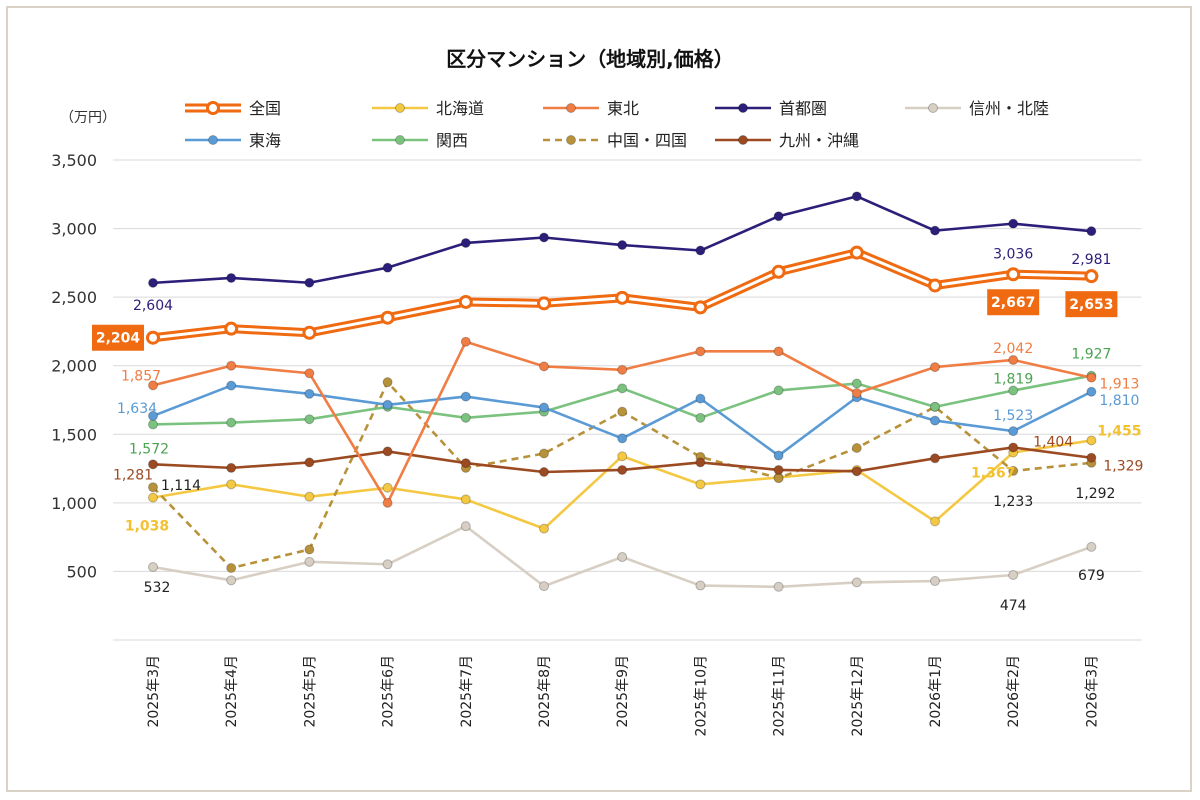 The height and width of the screenshot is (800, 1200). Describe the element at coordinates (149, 449) in the screenshot. I see `data-label: 1,572` at that location.